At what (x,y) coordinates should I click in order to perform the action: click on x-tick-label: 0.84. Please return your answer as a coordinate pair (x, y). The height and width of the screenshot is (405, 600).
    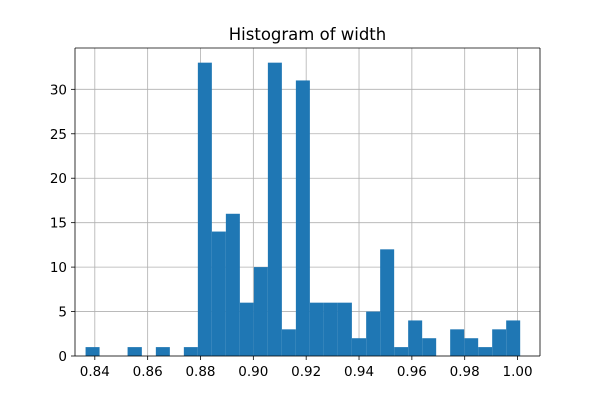
    Looking at the image, I should click on (95, 372).